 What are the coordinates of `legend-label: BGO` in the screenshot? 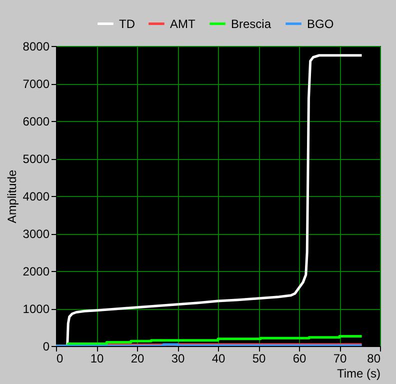 It's located at (320, 23).